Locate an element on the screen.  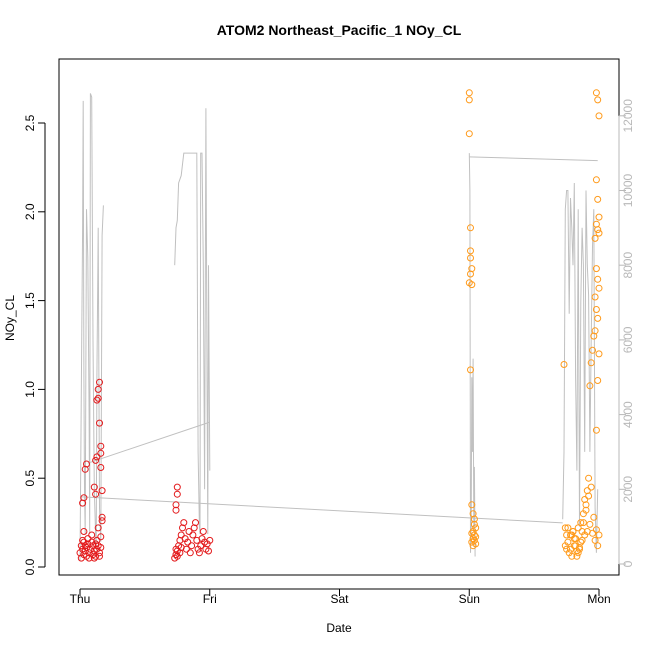
y2-tick-label: 8000 is located at coordinates (628, 265).